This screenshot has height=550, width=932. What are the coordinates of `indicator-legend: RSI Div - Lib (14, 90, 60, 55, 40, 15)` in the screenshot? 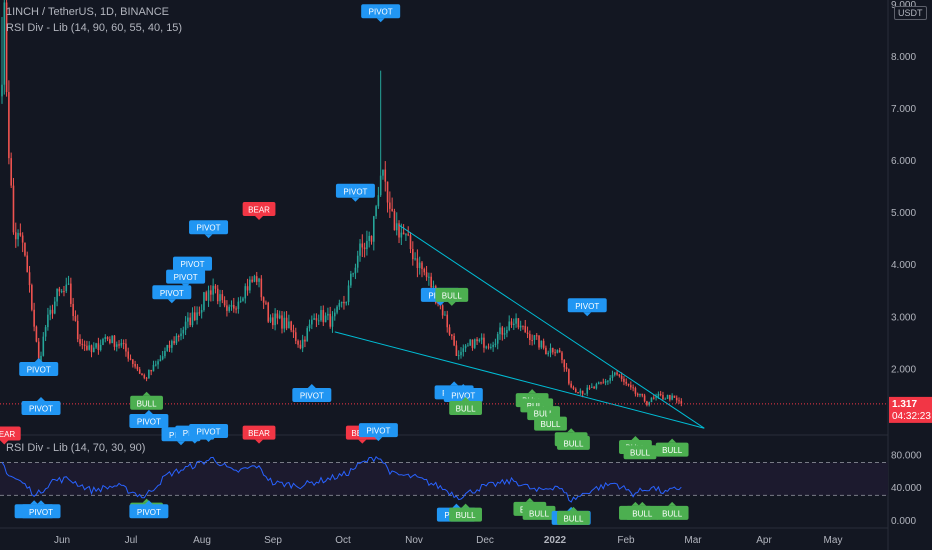 It's located at (94, 28).